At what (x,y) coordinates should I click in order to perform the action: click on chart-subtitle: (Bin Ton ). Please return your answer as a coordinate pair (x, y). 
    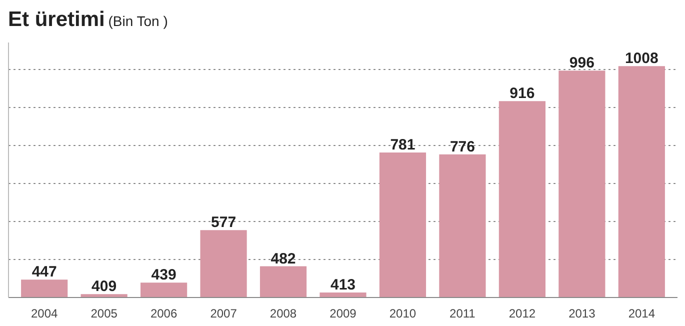
    Looking at the image, I should click on (138, 21).